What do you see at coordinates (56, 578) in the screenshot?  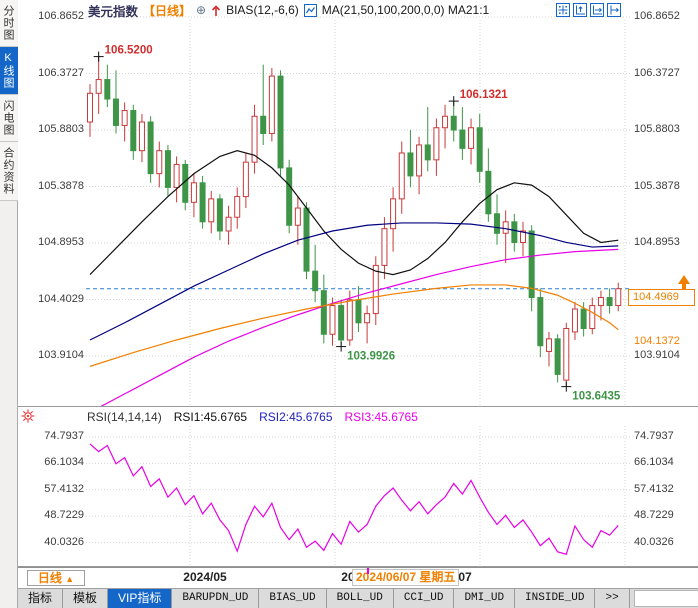 I see `period-selector: 日线 ▲` at bounding box center [56, 578].